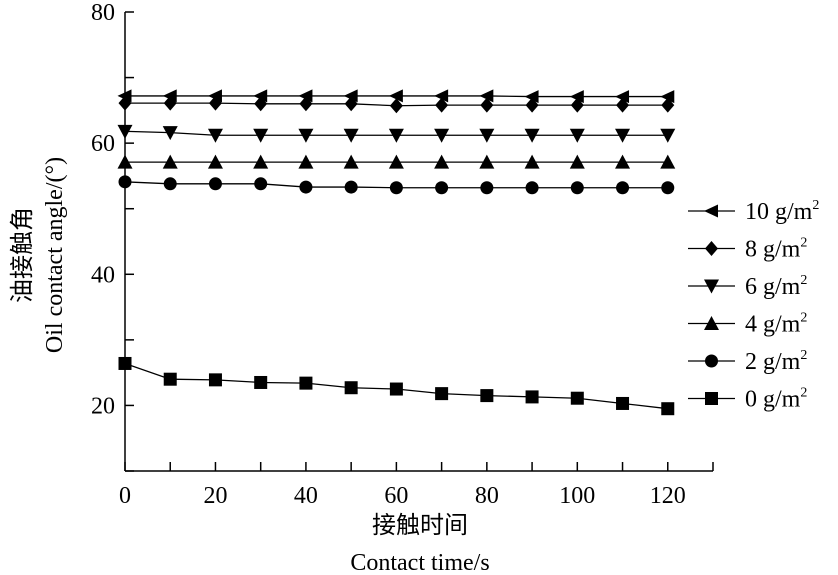  What do you see at coordinates (776, 399) in the screenshot?
I see `legend-label: 0 g/m2` at bounding box center [776, 399].